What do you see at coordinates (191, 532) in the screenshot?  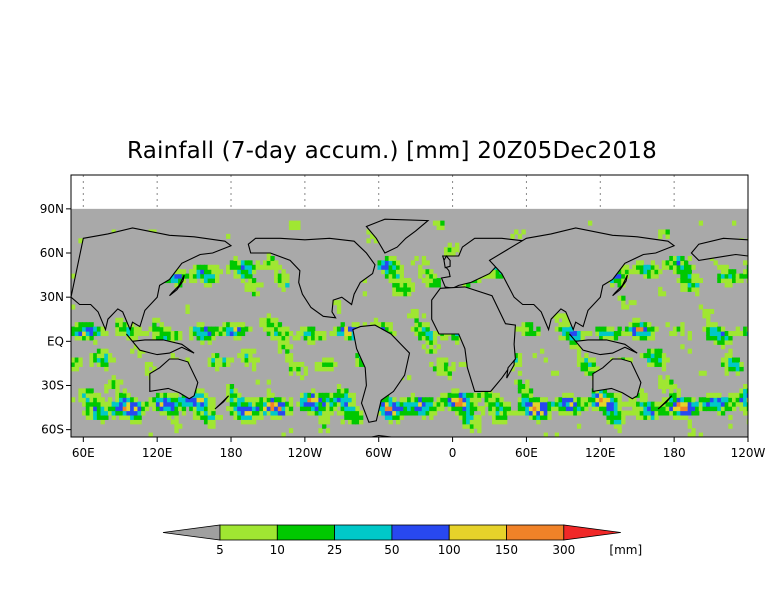 I see `colorbar-min-arrow` at bounding box center [191, 532].